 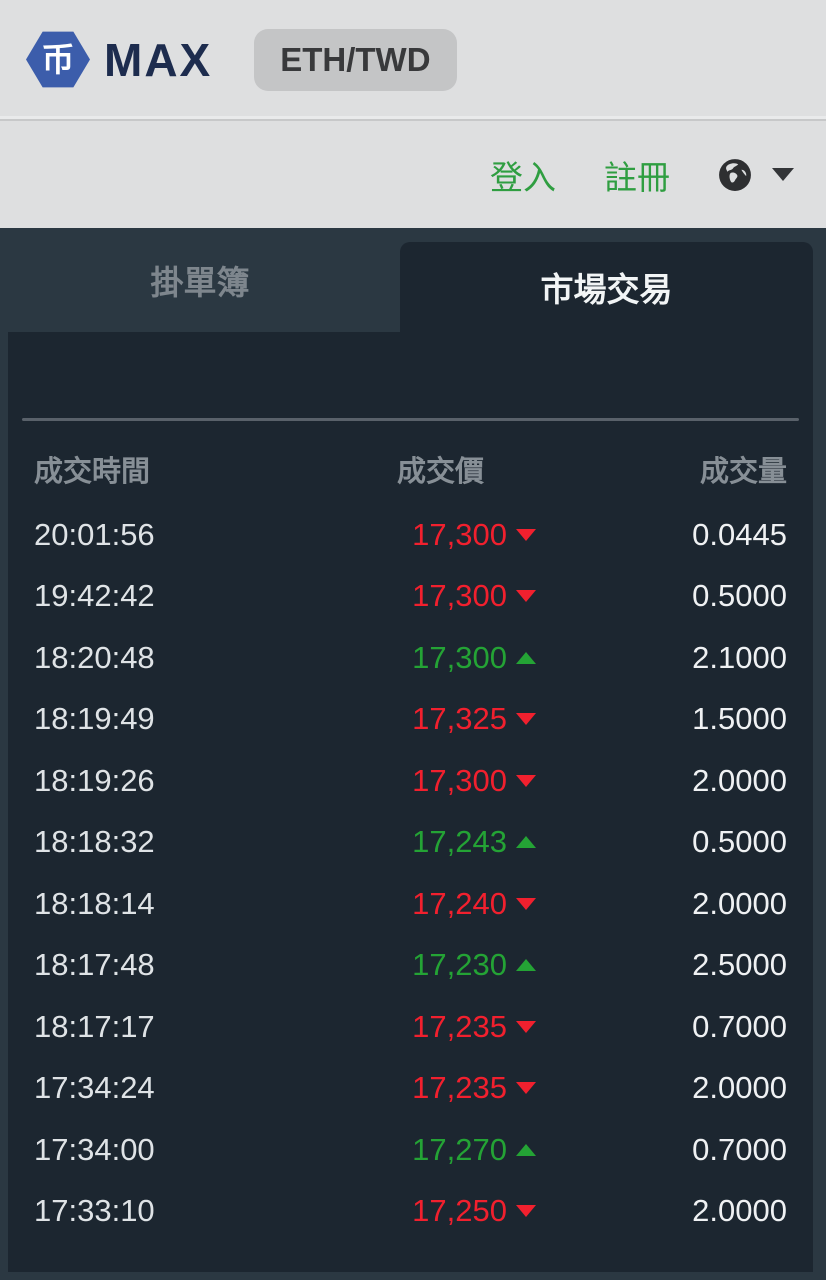 What do you see at coordinates (459, 1149) in the screenshot?
I see `trade-price-value: 17,270` at bounding box center [459, 1149].